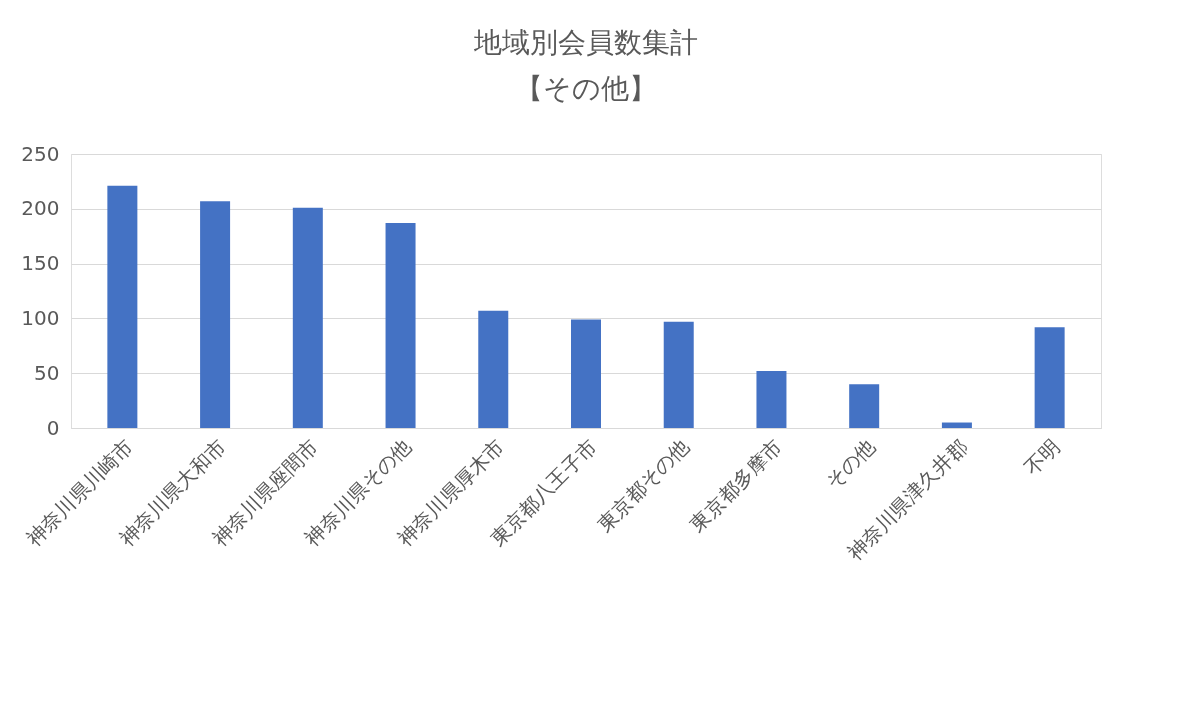 The height and width of the screenshot is (721, 1199). I want to click on y-tick-label: 150, so click(40, 263).